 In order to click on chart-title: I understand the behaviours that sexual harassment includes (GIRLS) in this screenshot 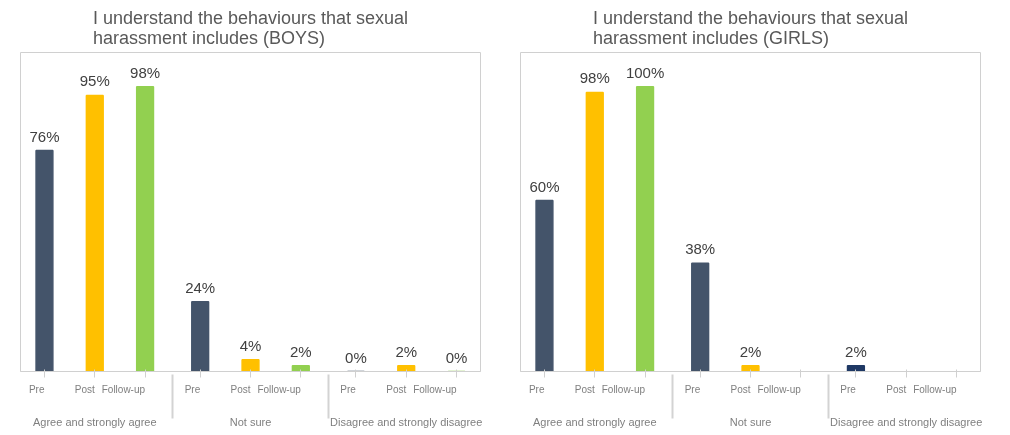, I will do `click(750, 27)`.